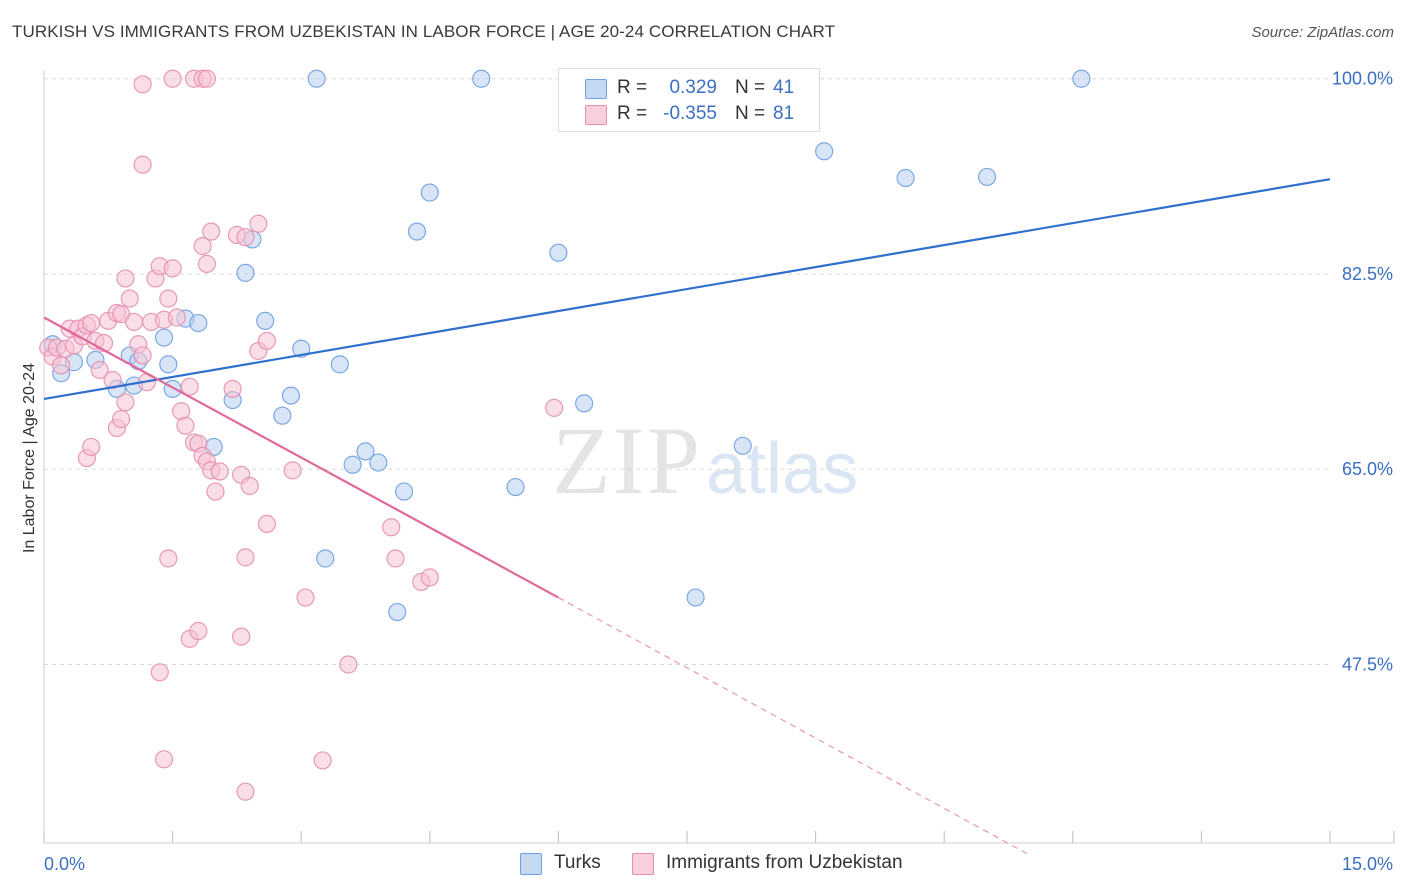  What do you see at coordinates (689, 100) in the screenshot?
I see `legend-box: R = 0.329 N = 41 R = -0.355 N = 81` at bounding box center [689, 100].